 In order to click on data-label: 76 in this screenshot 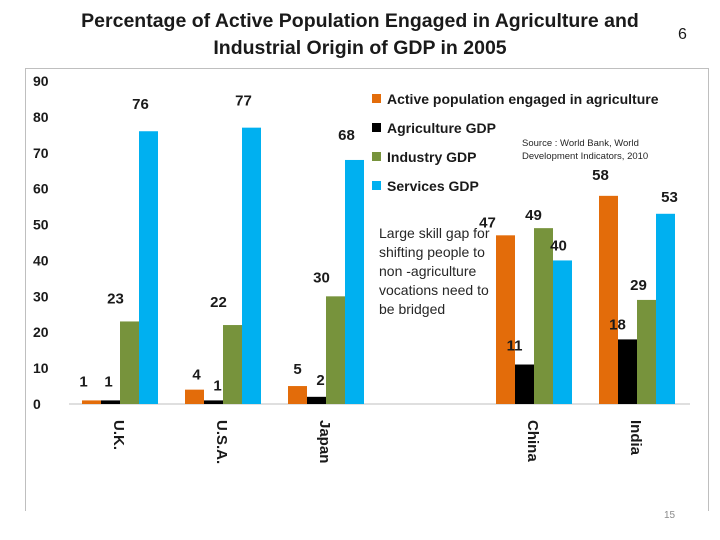, I will do `click(140, 104)`.